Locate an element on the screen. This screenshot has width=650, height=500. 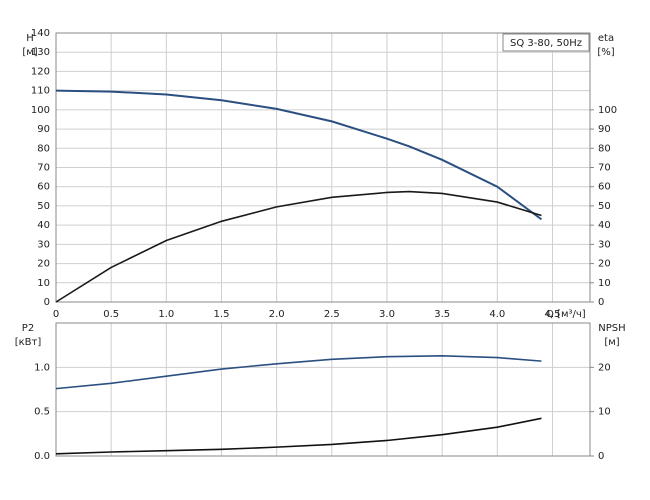
x-tick-label: 2.5 is located at coordinates (332, 314).